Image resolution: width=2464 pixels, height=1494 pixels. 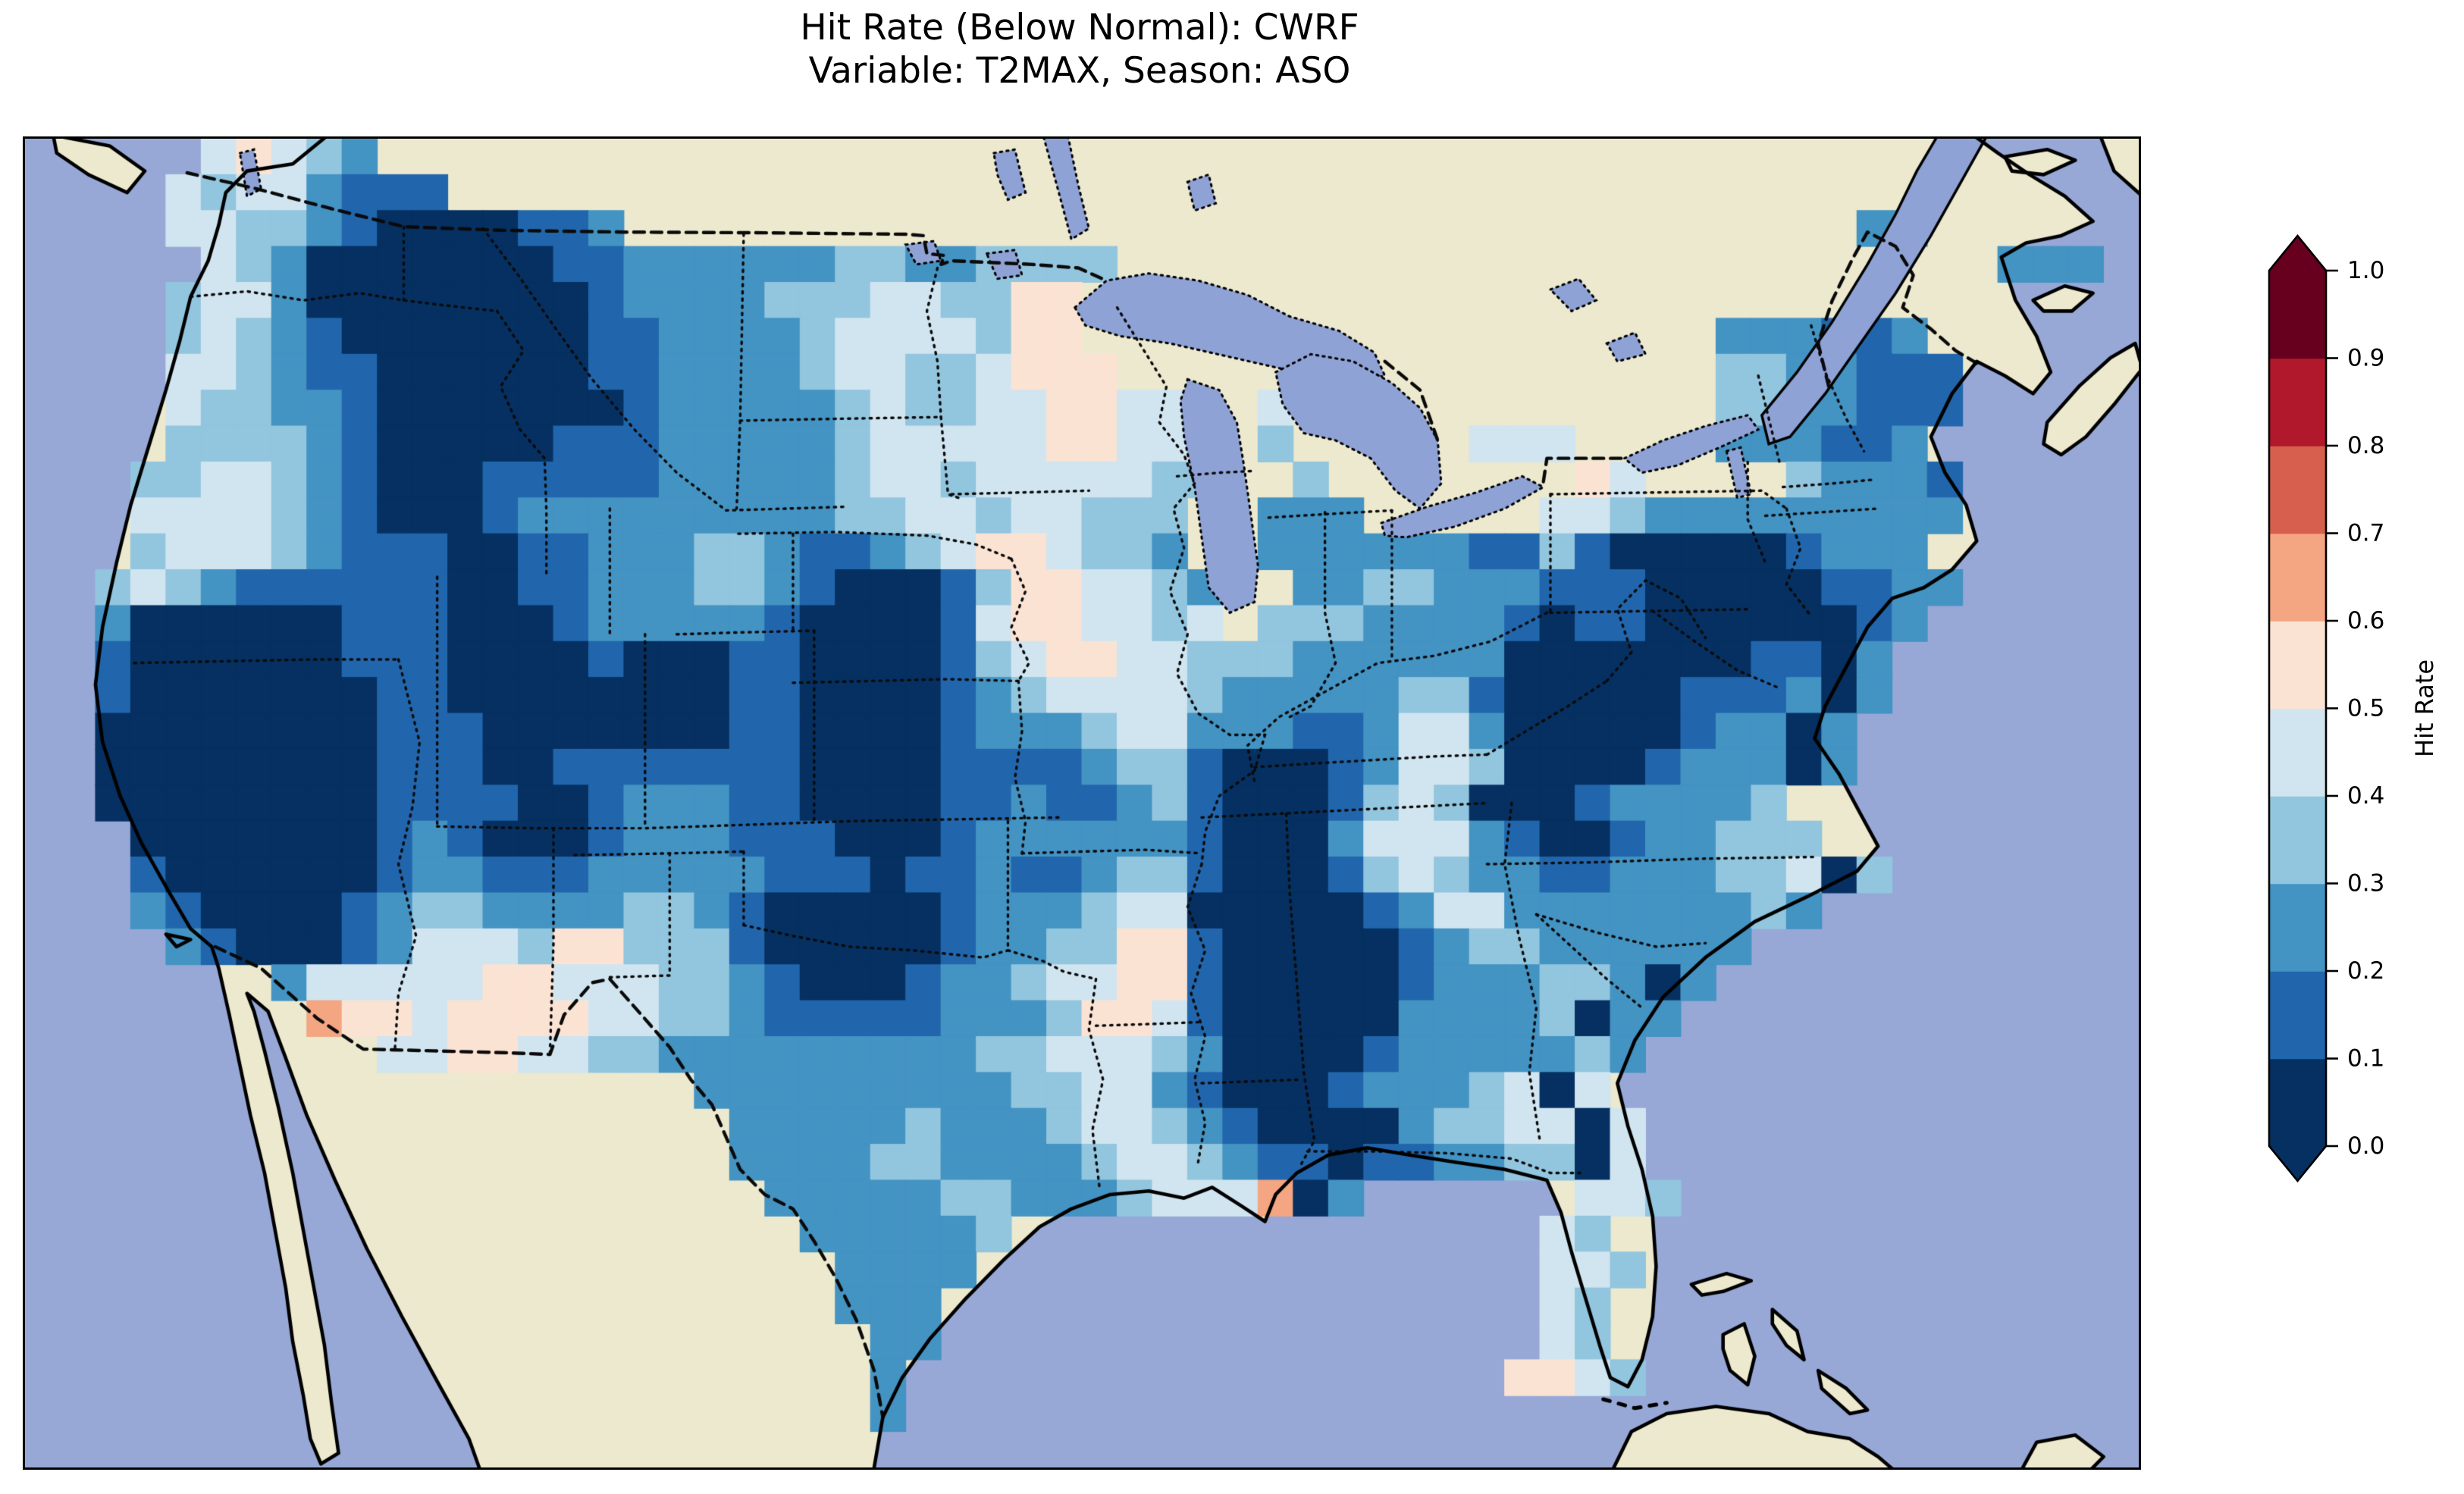 What do you see at coordinates (2297, 253) in the screenshot?
I see `colorbar-arrow-high` at bounding box center [2297, 253].